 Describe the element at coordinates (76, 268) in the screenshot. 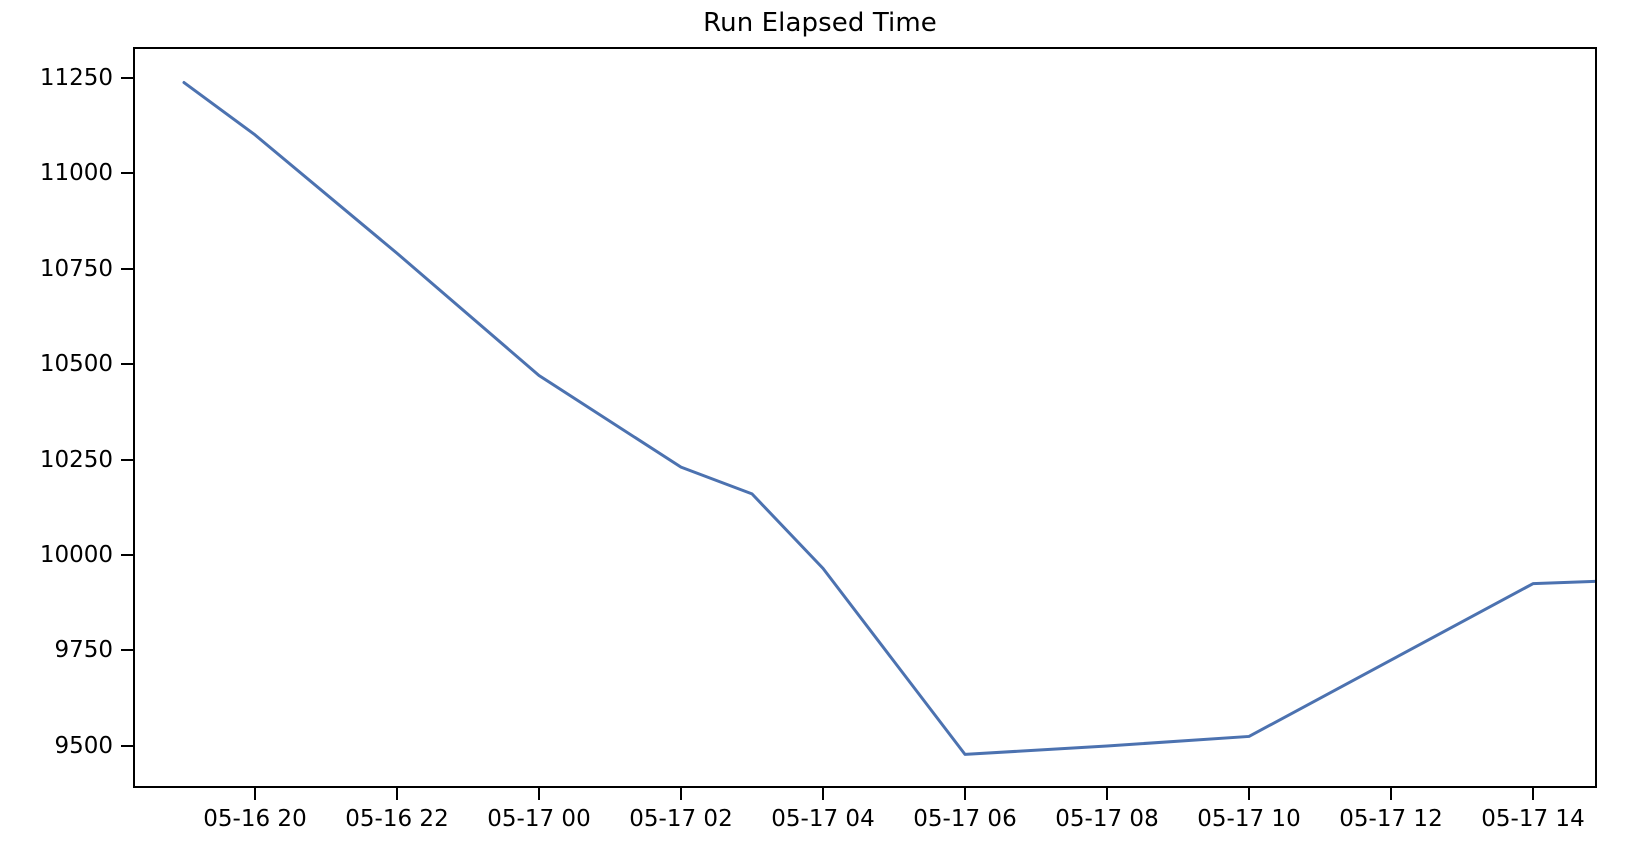

I see `y-tick-label: 10750` at that location.